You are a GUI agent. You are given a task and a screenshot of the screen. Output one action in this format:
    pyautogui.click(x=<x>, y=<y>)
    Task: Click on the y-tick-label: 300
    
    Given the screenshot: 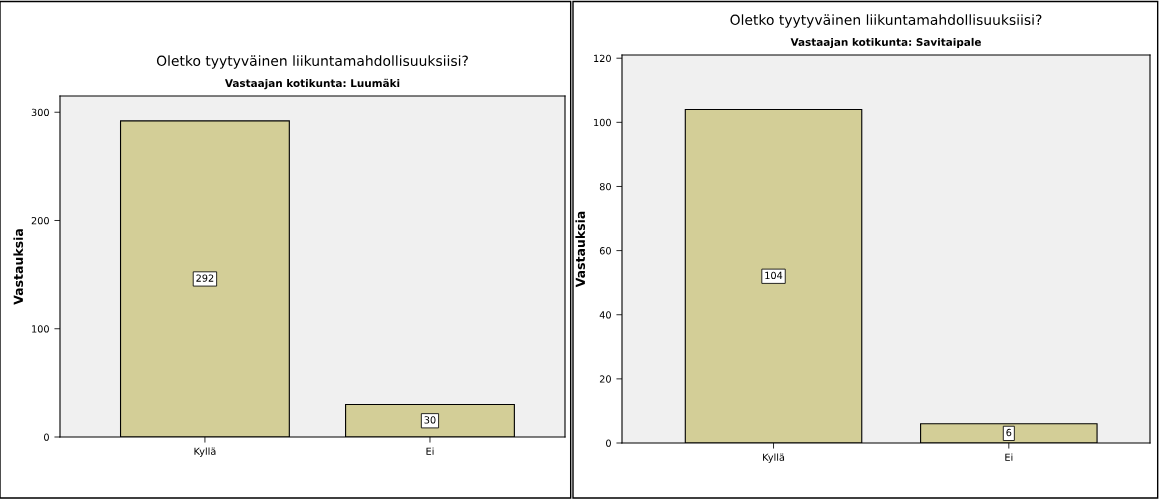 What is the action you would take?
    pyautogui.click(x=40, y=112)
    